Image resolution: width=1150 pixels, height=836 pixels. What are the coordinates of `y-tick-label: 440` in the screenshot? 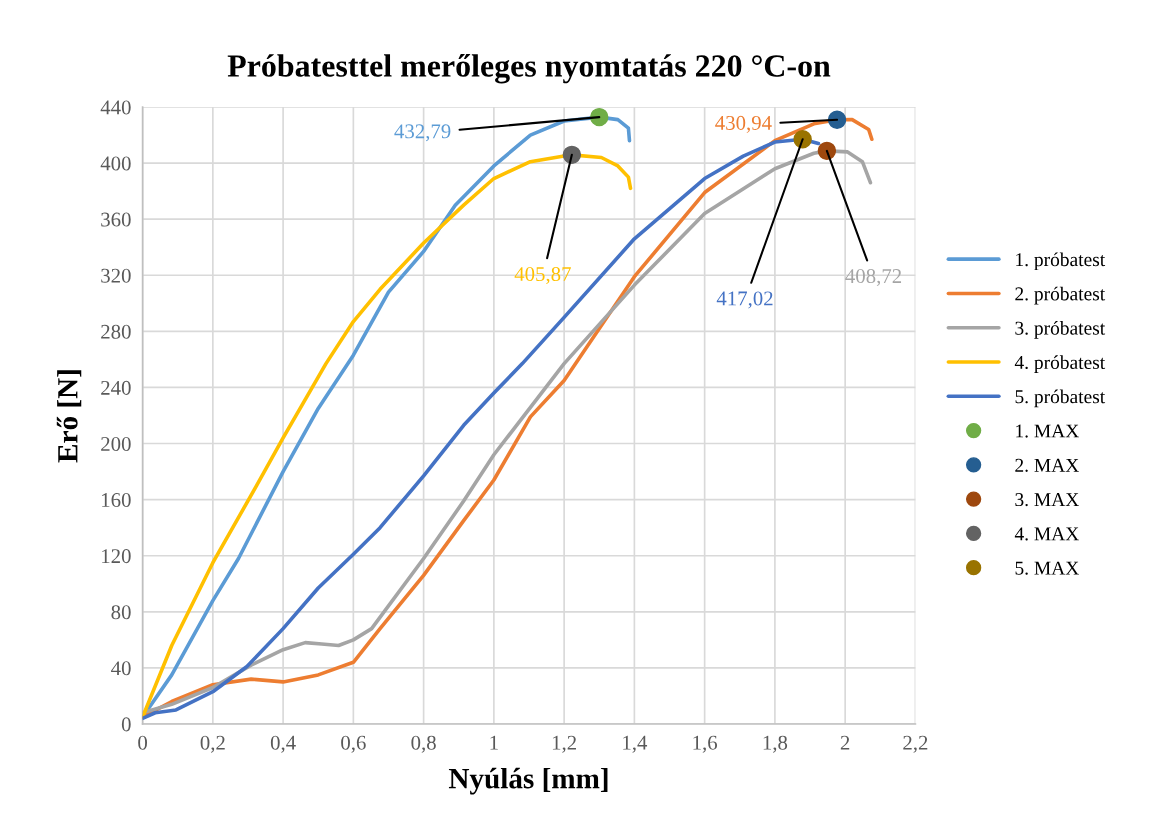 It's located at (115, 107).